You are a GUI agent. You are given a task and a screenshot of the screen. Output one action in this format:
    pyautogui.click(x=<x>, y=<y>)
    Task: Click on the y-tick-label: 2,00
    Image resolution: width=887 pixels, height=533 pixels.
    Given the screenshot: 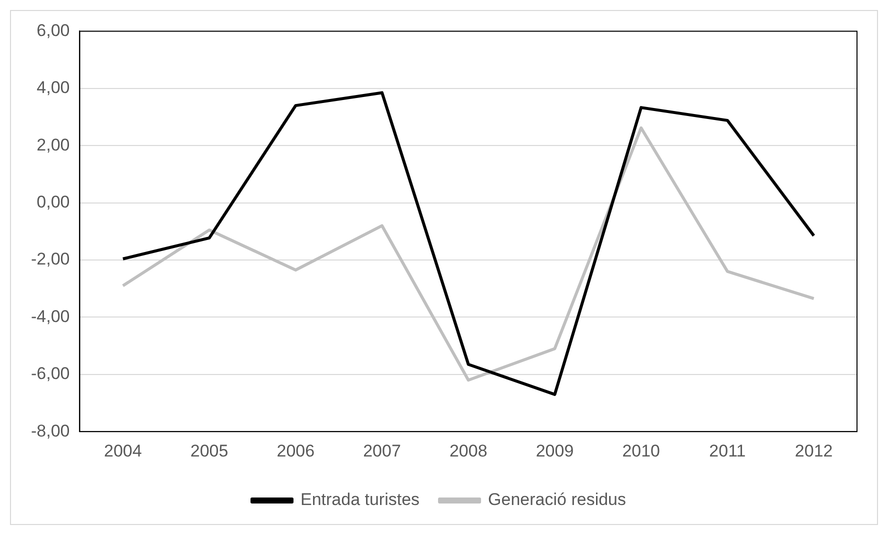 What is the action you would take?
    pyautogui.click(x=53, y=144)
    